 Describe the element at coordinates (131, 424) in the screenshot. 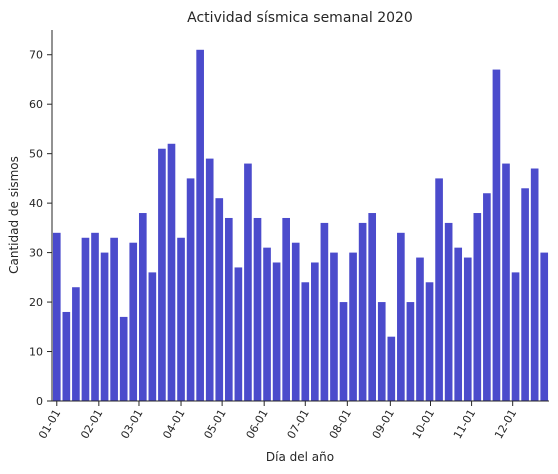

I see `x-tick-label: 03-01` at that location.